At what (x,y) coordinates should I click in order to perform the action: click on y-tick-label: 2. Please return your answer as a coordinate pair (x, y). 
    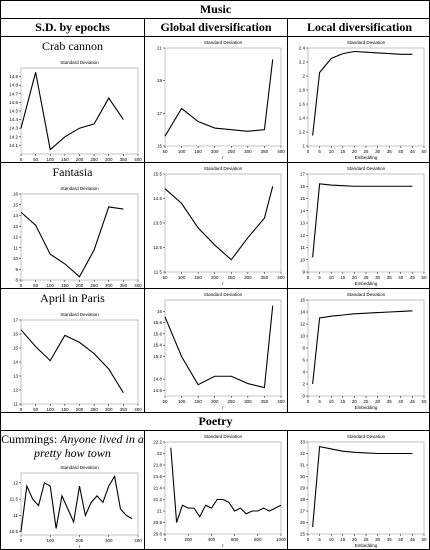
    Looking at the image, I should click on (303, 384).